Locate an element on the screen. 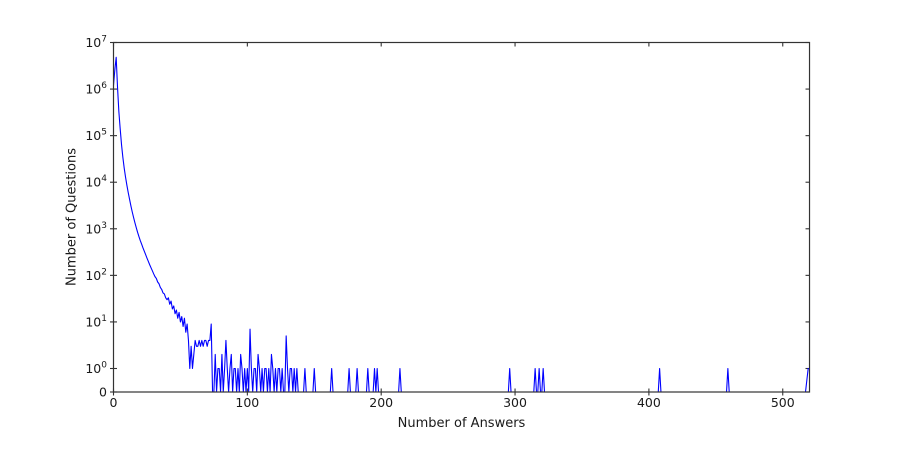 This screenshot has height=450, width=900. y-tick-label: 10³ is located at coordinates (96, 229).